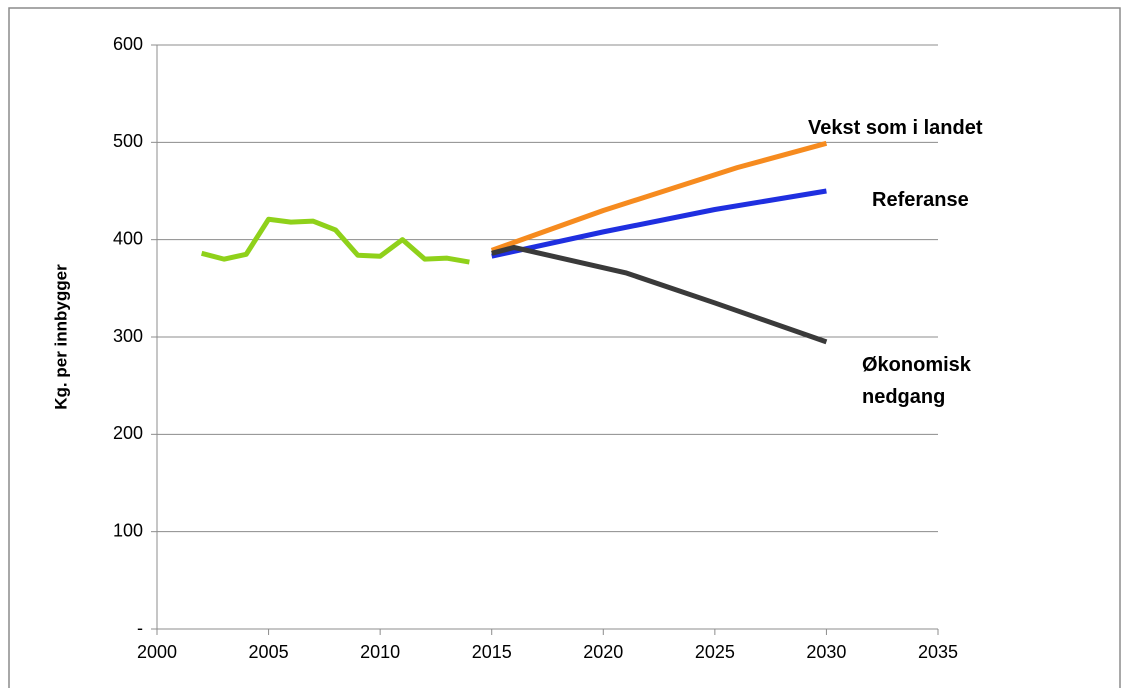  What do you see at coordinates (128, 336) in the screenshot?
I see `y-tick-label: 300` at bounding box center [128, 336].